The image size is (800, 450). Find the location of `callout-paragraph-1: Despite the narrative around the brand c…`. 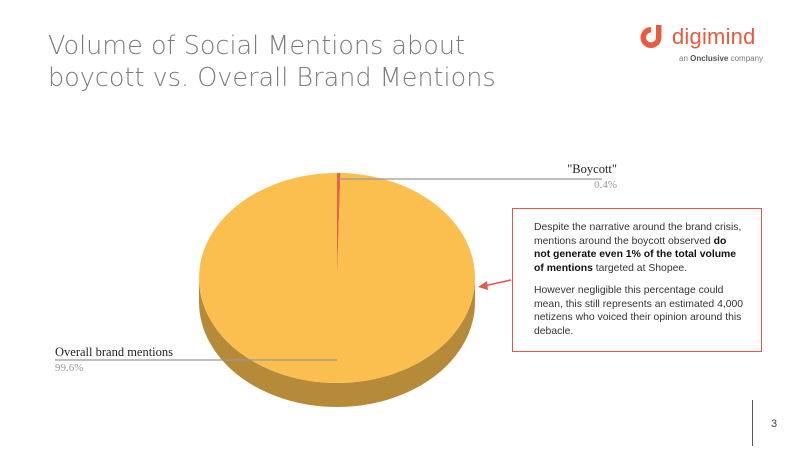

callout-paragraph-1: Despite the narrative around the brand c… is located at coordinates (638, 248).